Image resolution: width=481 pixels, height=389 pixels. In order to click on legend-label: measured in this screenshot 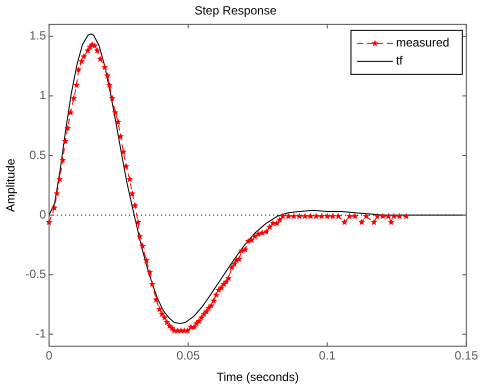, I will do `click(423, 43)`.